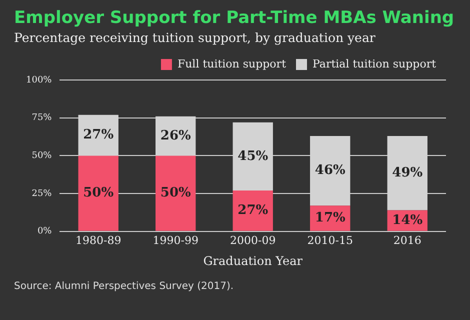 The width and height of the screenshot is (470, 320). What do you see at coordinates (330, 170) in the screenshot?
I see `data-label: 46%` at bounding box center [330, 170].